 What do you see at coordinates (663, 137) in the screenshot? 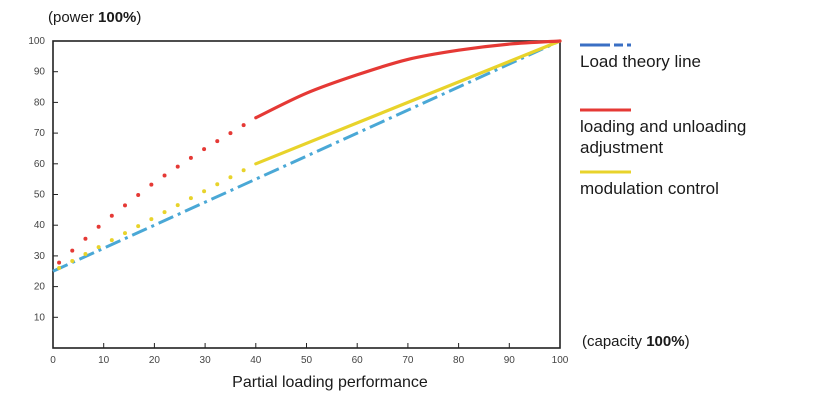
I see `legend-label-loading-and-unloading-adjustment: loading and unloading adjustment` at bounding box center [663, 137].